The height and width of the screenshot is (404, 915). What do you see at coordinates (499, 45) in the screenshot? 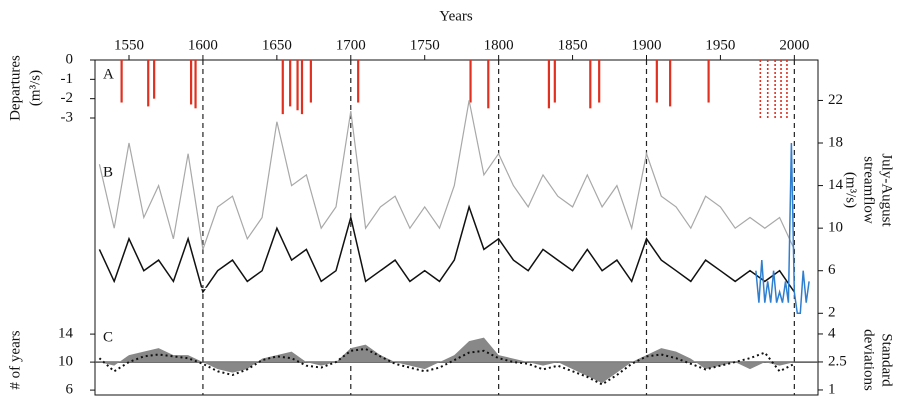
I see `x-tick-label: 1800` at bounding box center [499, 45].